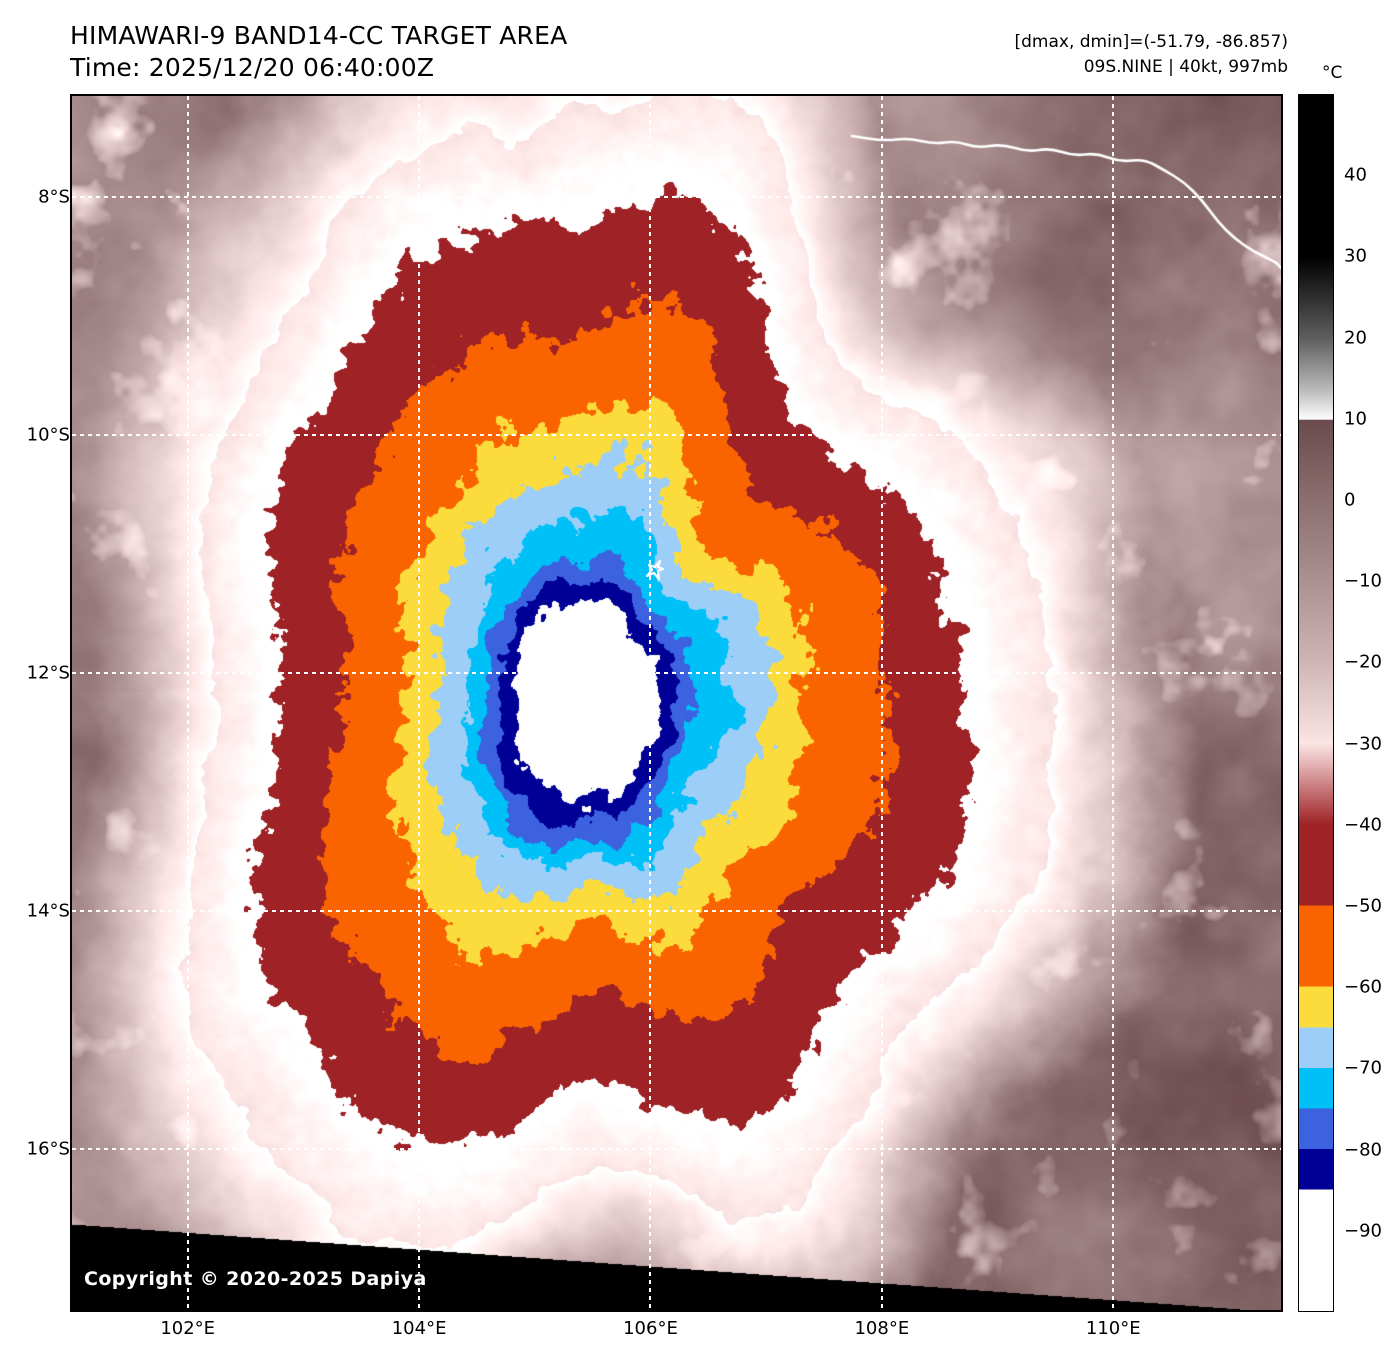  What do you see at coordinates (1355, 419) in the screenshot?
I see `colorbar-tick-label: 10` at bounding box center [1355, 419].